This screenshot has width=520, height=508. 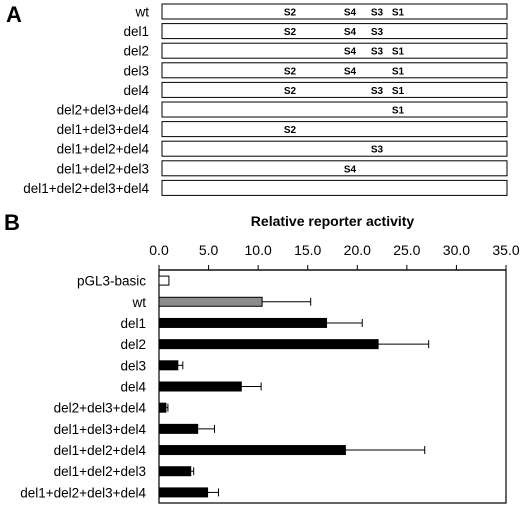 I want to click on x-tick-label: 5.0, so click(x=209, y=250).